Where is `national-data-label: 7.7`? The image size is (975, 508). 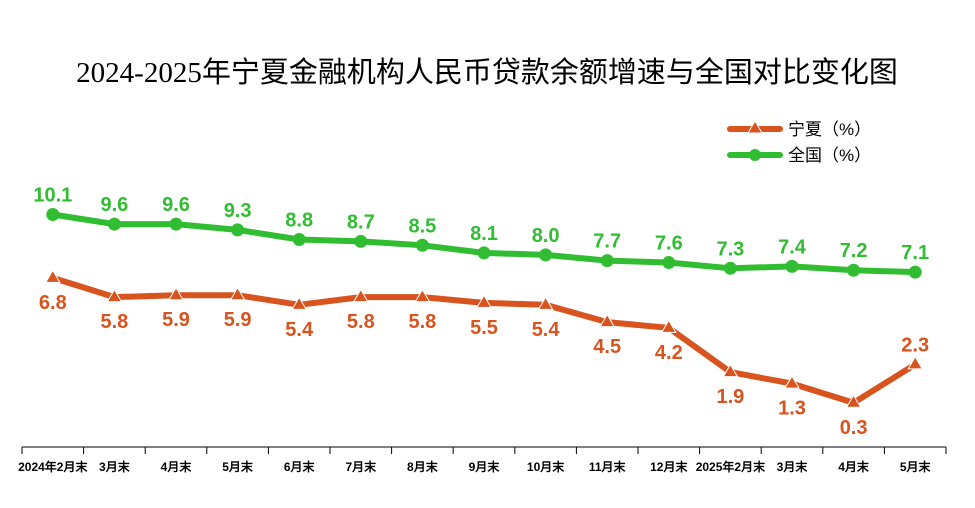
national-data-label: 7.7 is located at coordinates (607, 242).